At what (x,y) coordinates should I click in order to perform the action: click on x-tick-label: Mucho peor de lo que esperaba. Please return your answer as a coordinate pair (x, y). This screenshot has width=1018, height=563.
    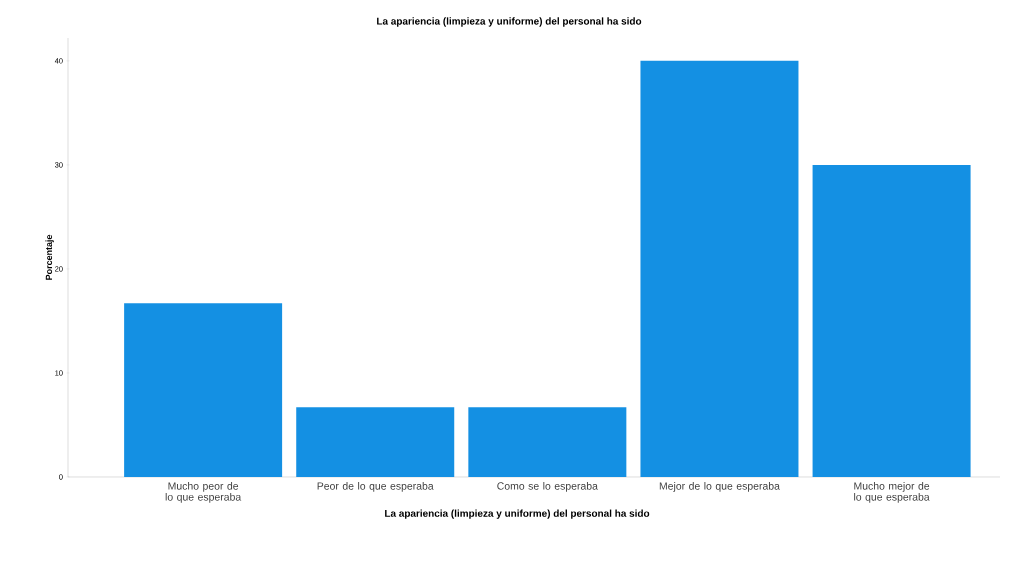
    Looking at the image, I should click on (203, 492).